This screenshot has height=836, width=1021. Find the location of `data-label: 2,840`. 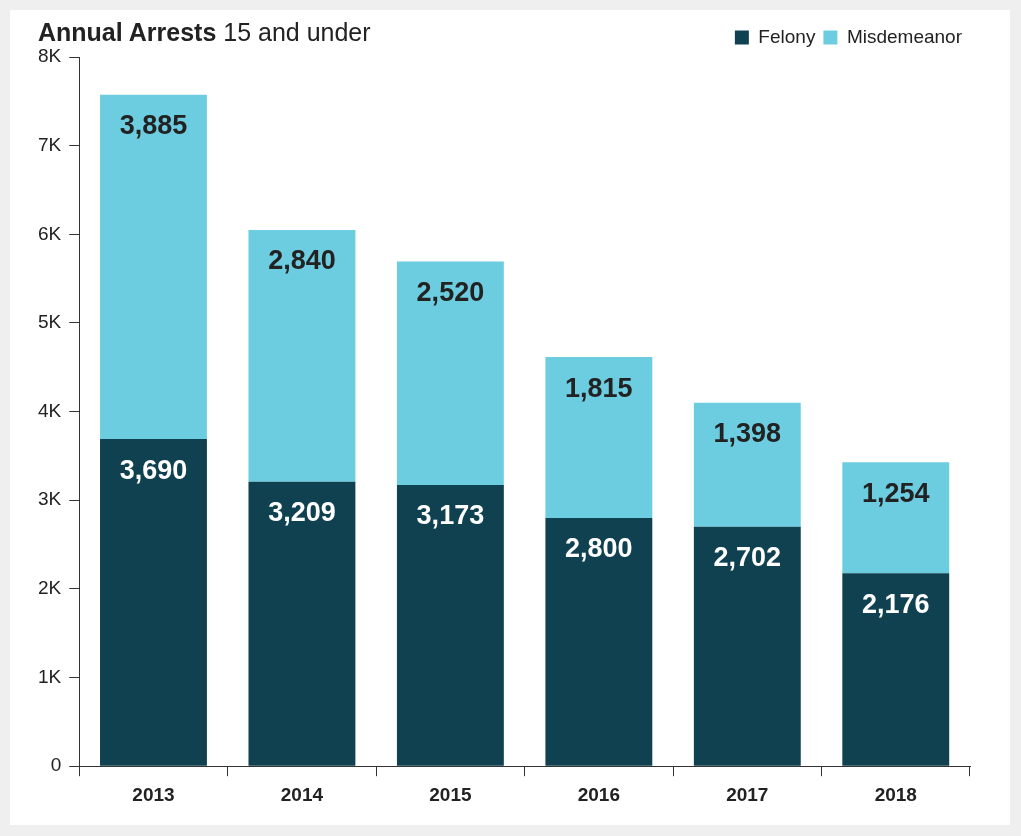

data-label: 2,840 is located at coordinates (302, 260).